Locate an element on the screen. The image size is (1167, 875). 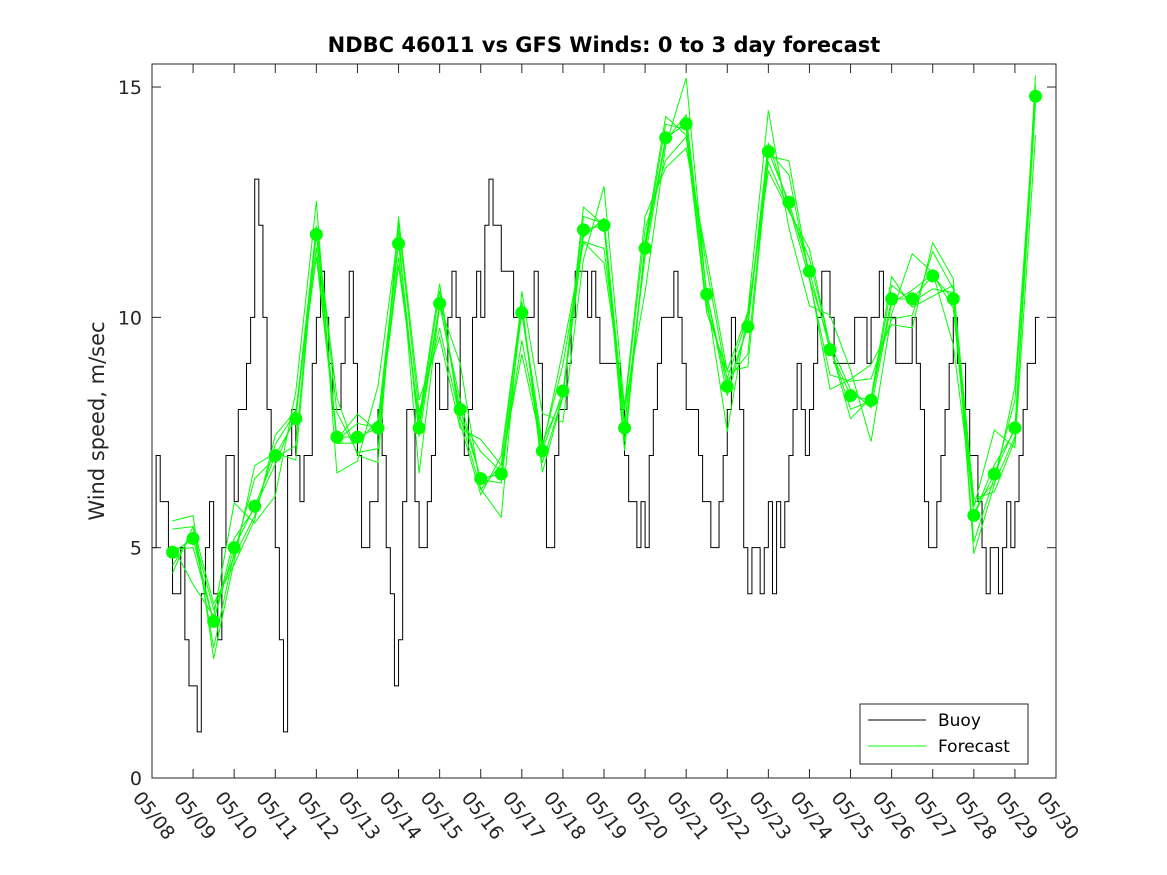
x-tick-label: 05/22 is located at coordinates (728, 816).